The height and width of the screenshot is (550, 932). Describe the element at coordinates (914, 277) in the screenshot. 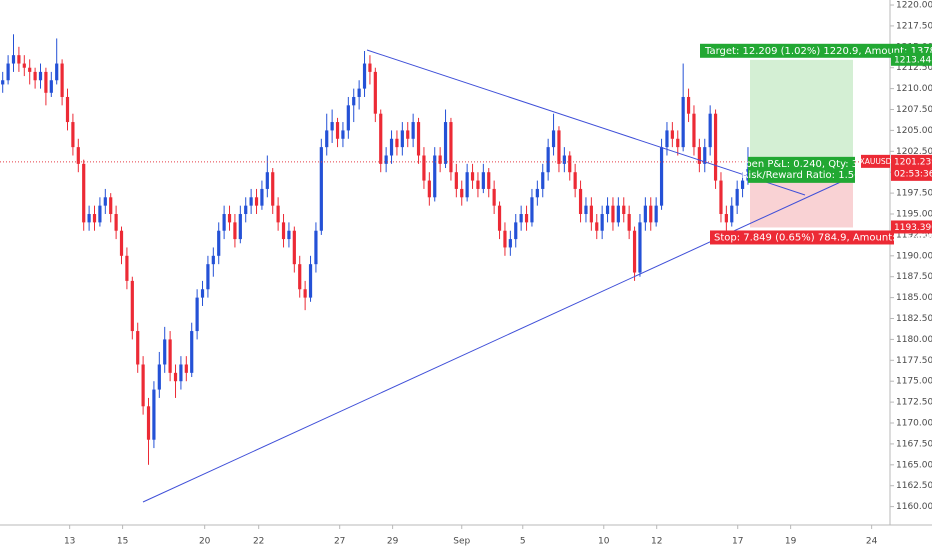

I see `y-tick-label: 1187.500` at that location.